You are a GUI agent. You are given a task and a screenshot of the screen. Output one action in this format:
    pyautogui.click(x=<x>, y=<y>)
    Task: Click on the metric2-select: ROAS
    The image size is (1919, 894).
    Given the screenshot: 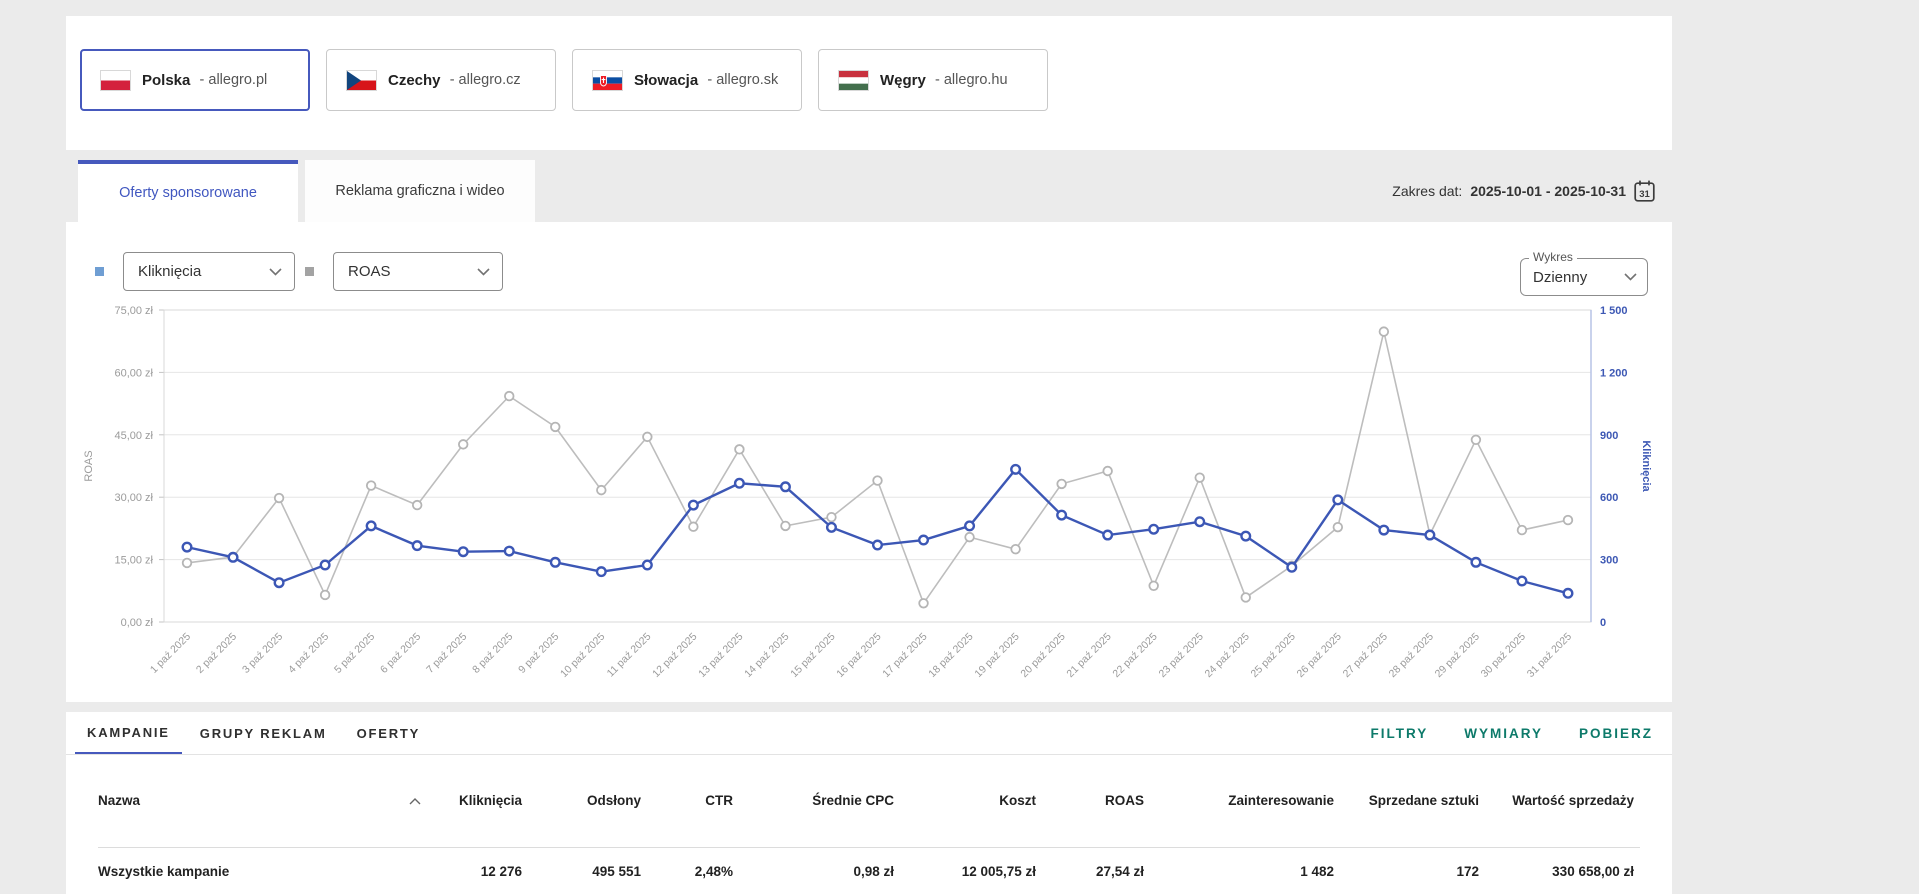 What is the action you would take?
    pyautogui.click(x=418, y=271)
    